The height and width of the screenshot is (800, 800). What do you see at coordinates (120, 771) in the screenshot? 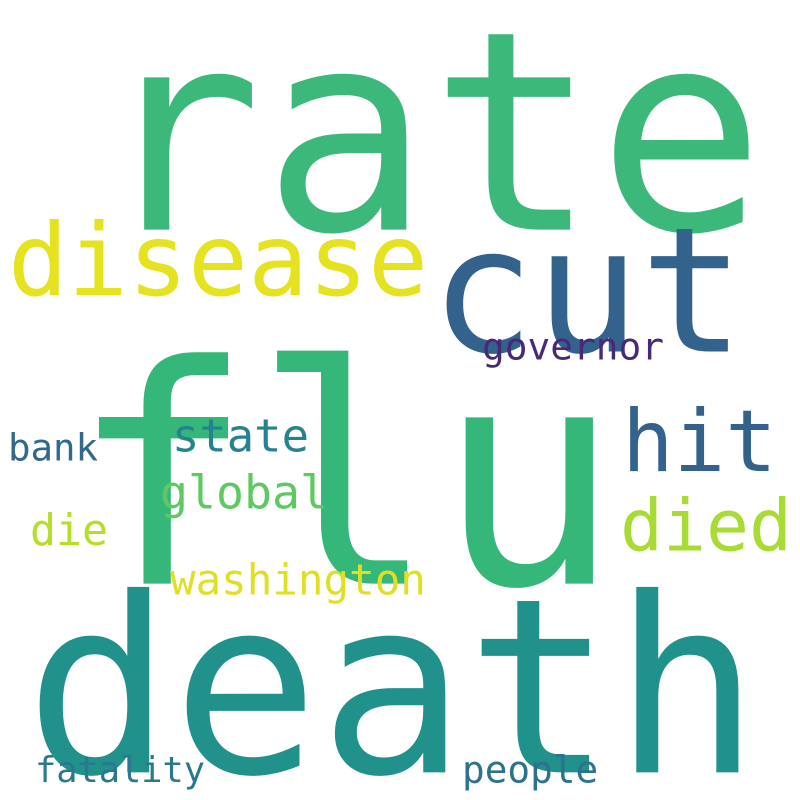
I see `word-fatality: fatality` at bounding box center [120, 771].